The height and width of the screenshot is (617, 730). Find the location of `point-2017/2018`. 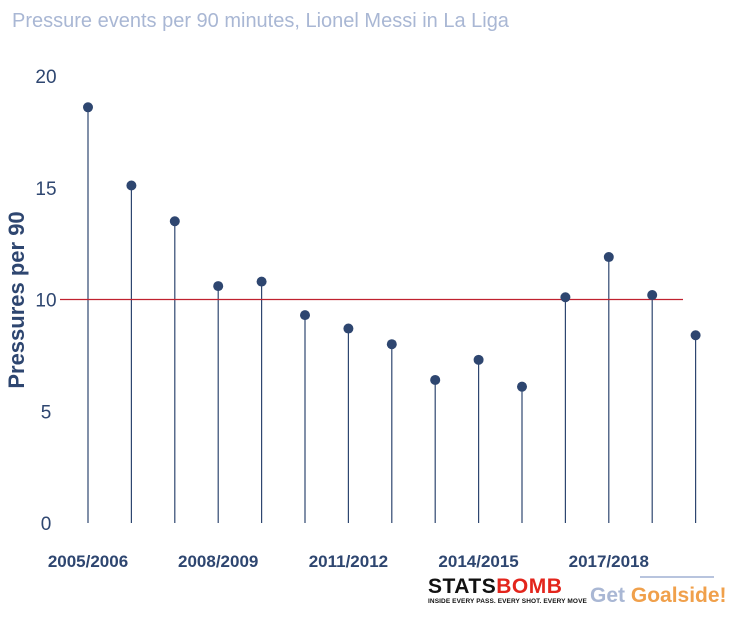

point-2017/2018 is located at coordinates (608, 257).